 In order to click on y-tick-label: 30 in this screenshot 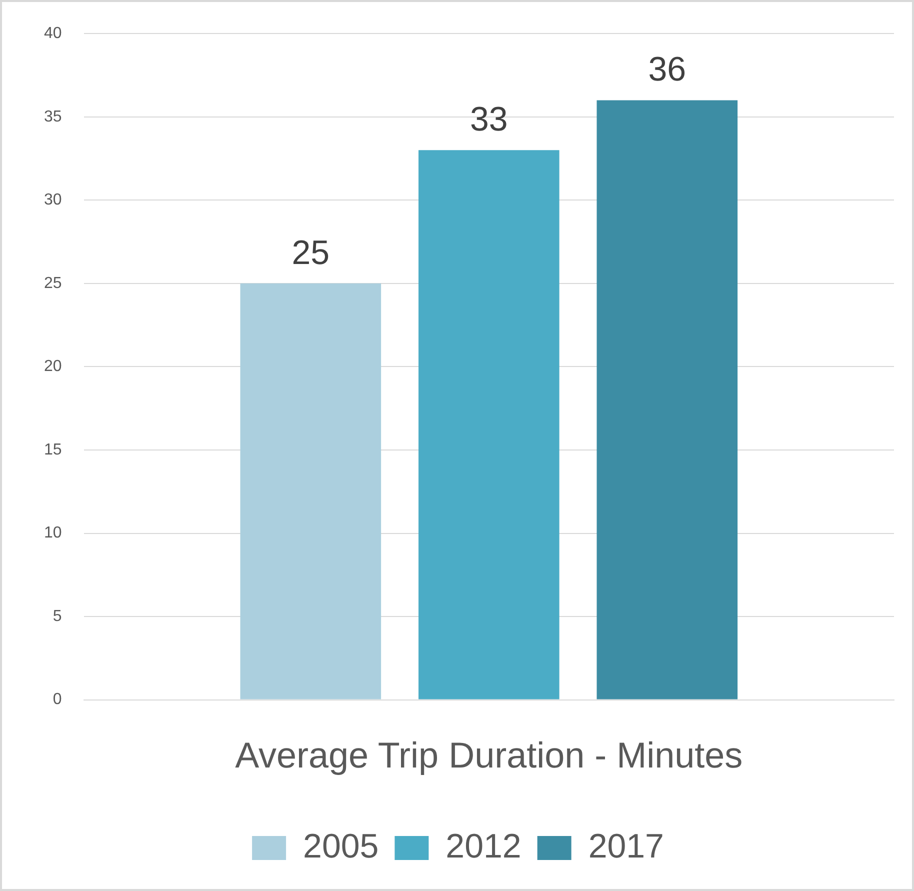, I will do `click(53, 200)`.